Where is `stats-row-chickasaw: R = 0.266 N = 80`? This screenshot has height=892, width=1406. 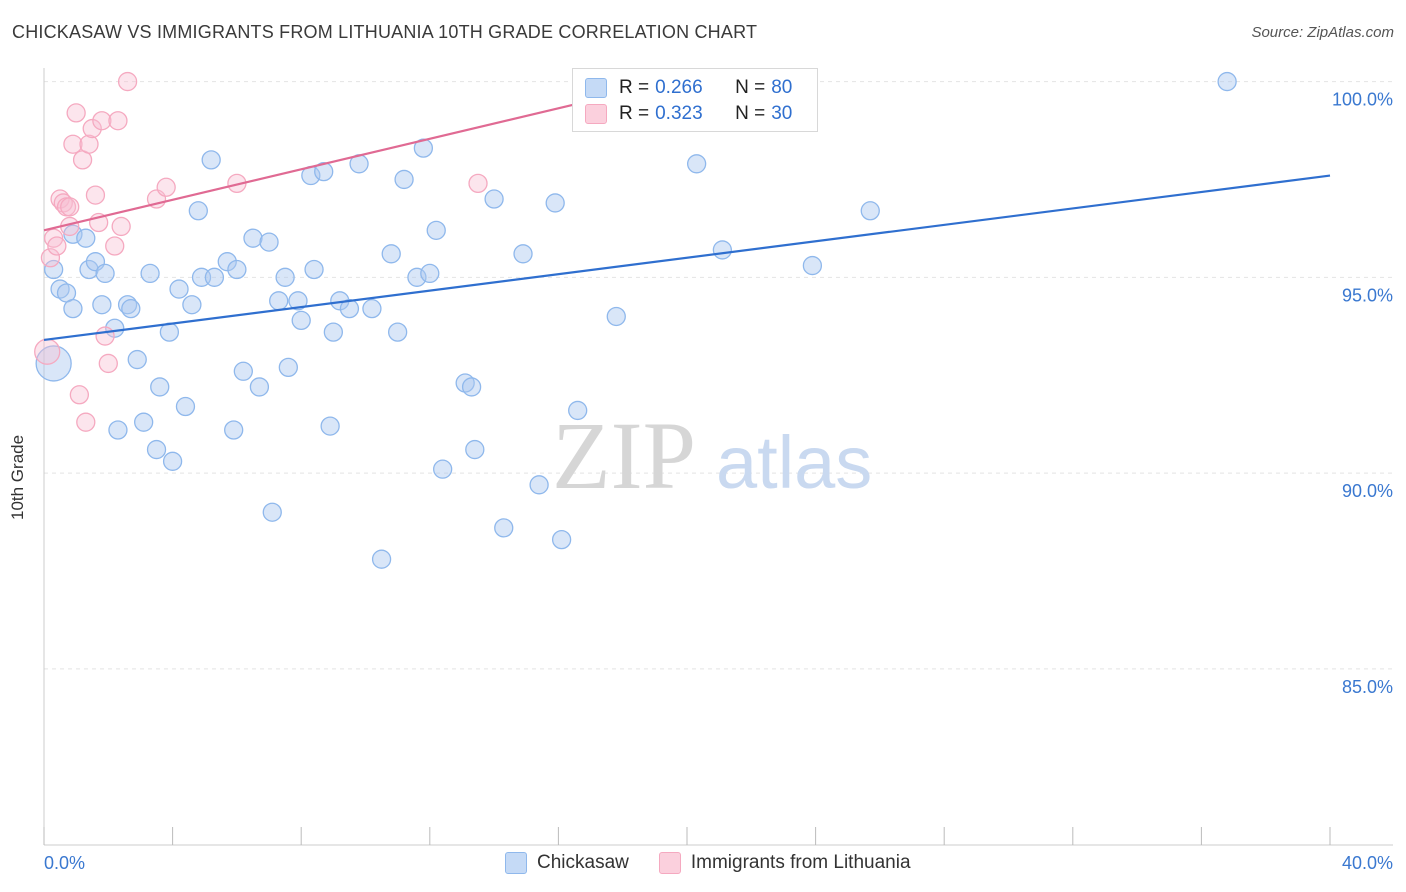 stats-row-chickasaw: R = 0.266 N = 80 is located at coordinates (688, 88).